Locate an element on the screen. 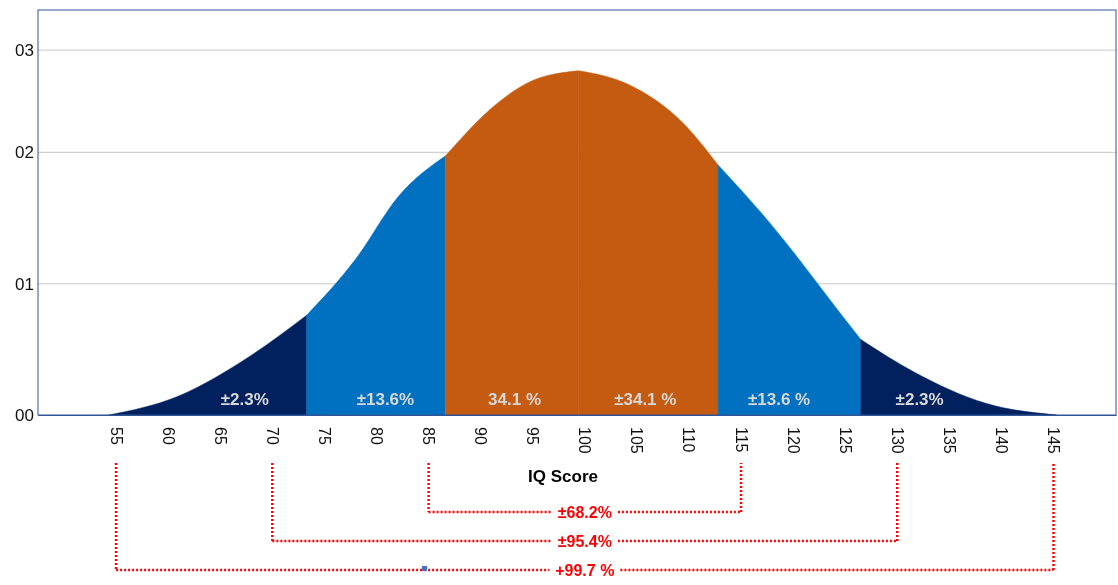  annotation: 34.1 % is located at coordinates (515, 399).